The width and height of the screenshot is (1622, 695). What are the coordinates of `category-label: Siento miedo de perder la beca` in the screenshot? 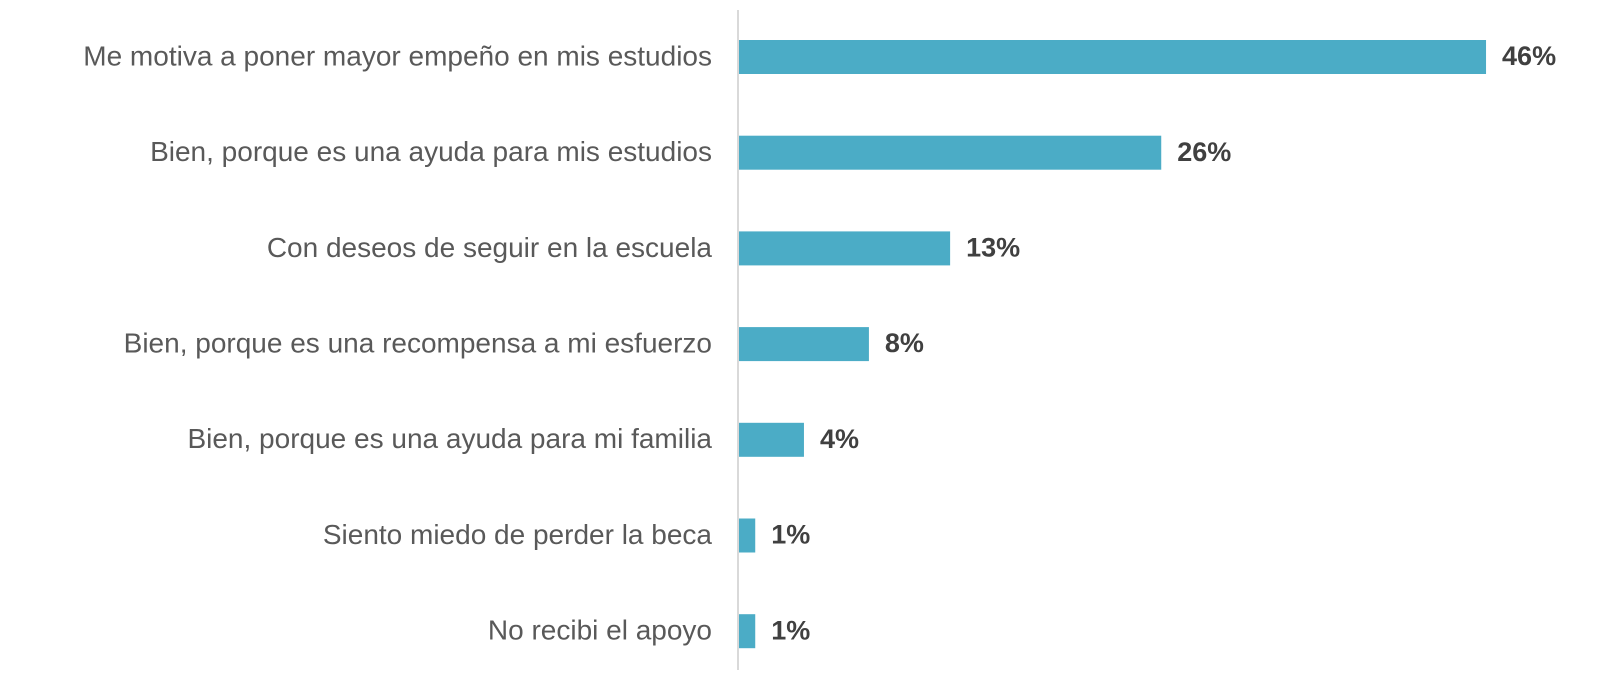 It's located at (518, 534).